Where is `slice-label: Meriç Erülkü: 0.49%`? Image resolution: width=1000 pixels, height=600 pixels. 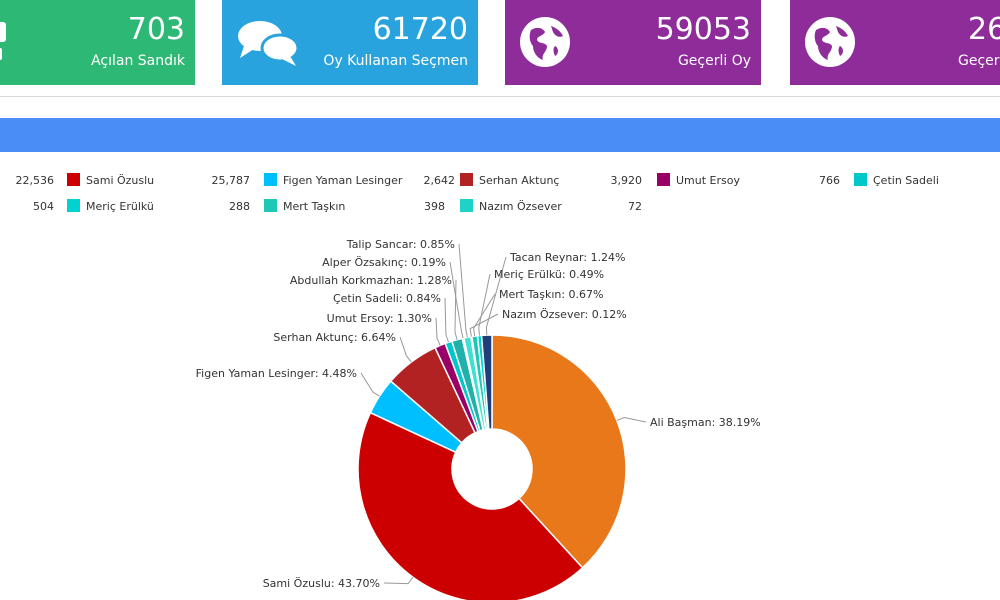 slice-label: Meriç Erülkü: 0.49% is located at coordinates (549, 274).